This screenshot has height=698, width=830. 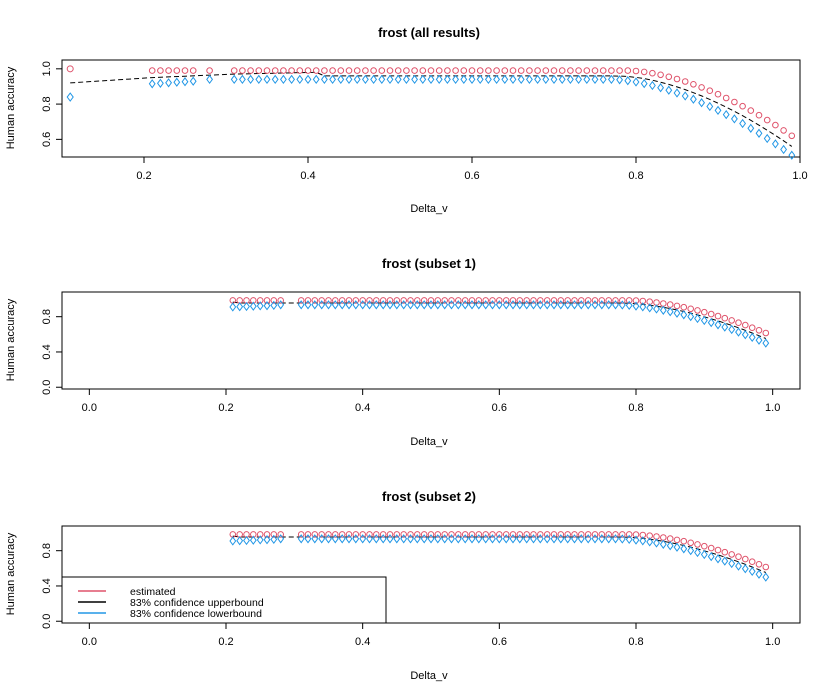 What do you see at coordinates (471, 176) in the screenshot?
I see `x-tick-label: 0.6` at bounding box center [471, 176].